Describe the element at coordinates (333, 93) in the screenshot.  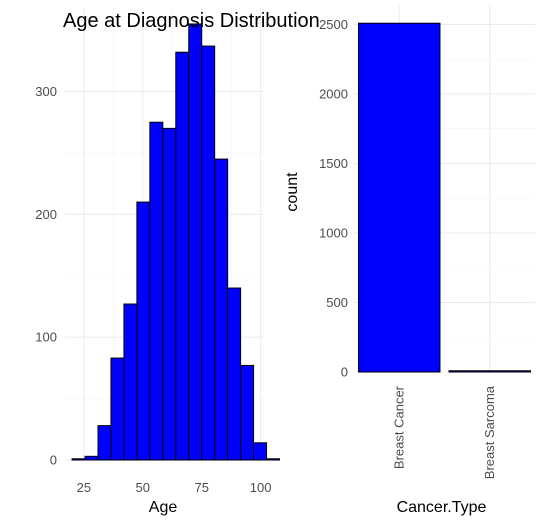
I see `barchart-y-tick-label: 2000` at that location.